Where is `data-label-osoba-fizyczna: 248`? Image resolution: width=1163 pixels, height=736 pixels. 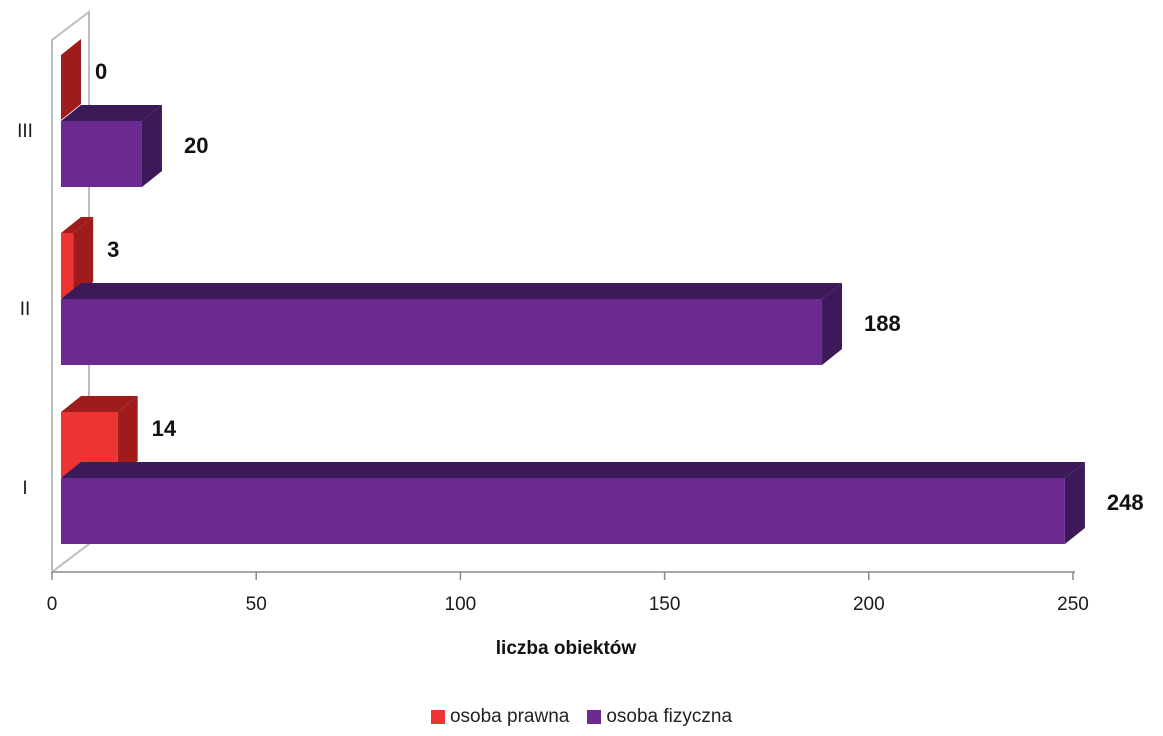
data-label-osoba-fizyczna: 248 is located at coordinates (1125, 502).